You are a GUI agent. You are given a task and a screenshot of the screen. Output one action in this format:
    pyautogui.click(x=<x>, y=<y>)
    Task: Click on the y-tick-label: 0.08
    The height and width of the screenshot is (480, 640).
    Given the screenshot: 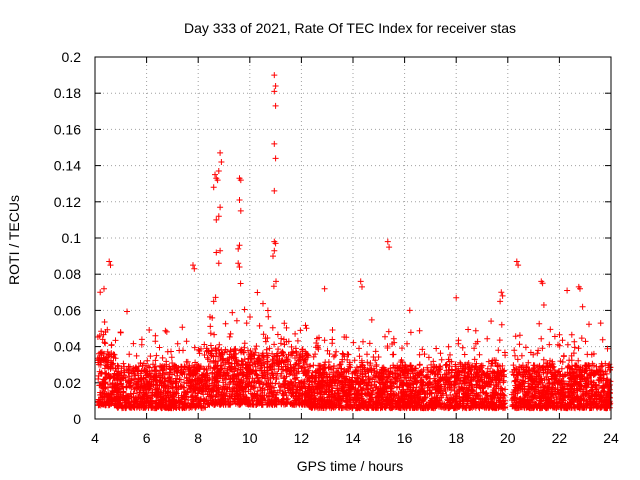 What is the action you would take?
    pyautogui.click(x=67, y=274)
    